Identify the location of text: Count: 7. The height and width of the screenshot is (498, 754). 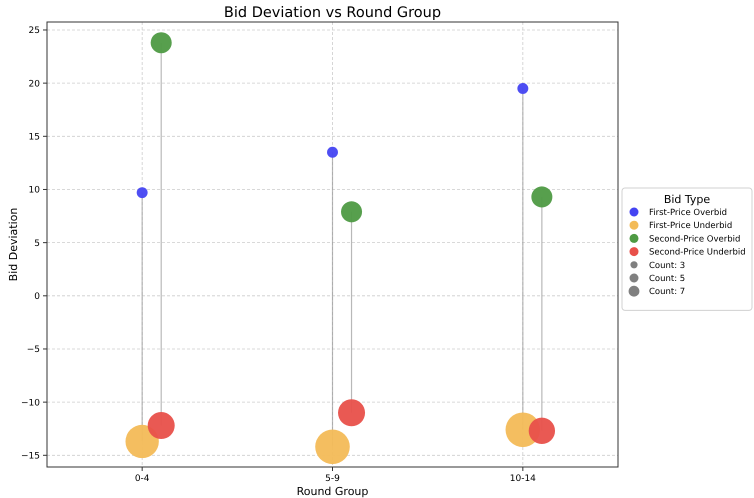
(667, 292).